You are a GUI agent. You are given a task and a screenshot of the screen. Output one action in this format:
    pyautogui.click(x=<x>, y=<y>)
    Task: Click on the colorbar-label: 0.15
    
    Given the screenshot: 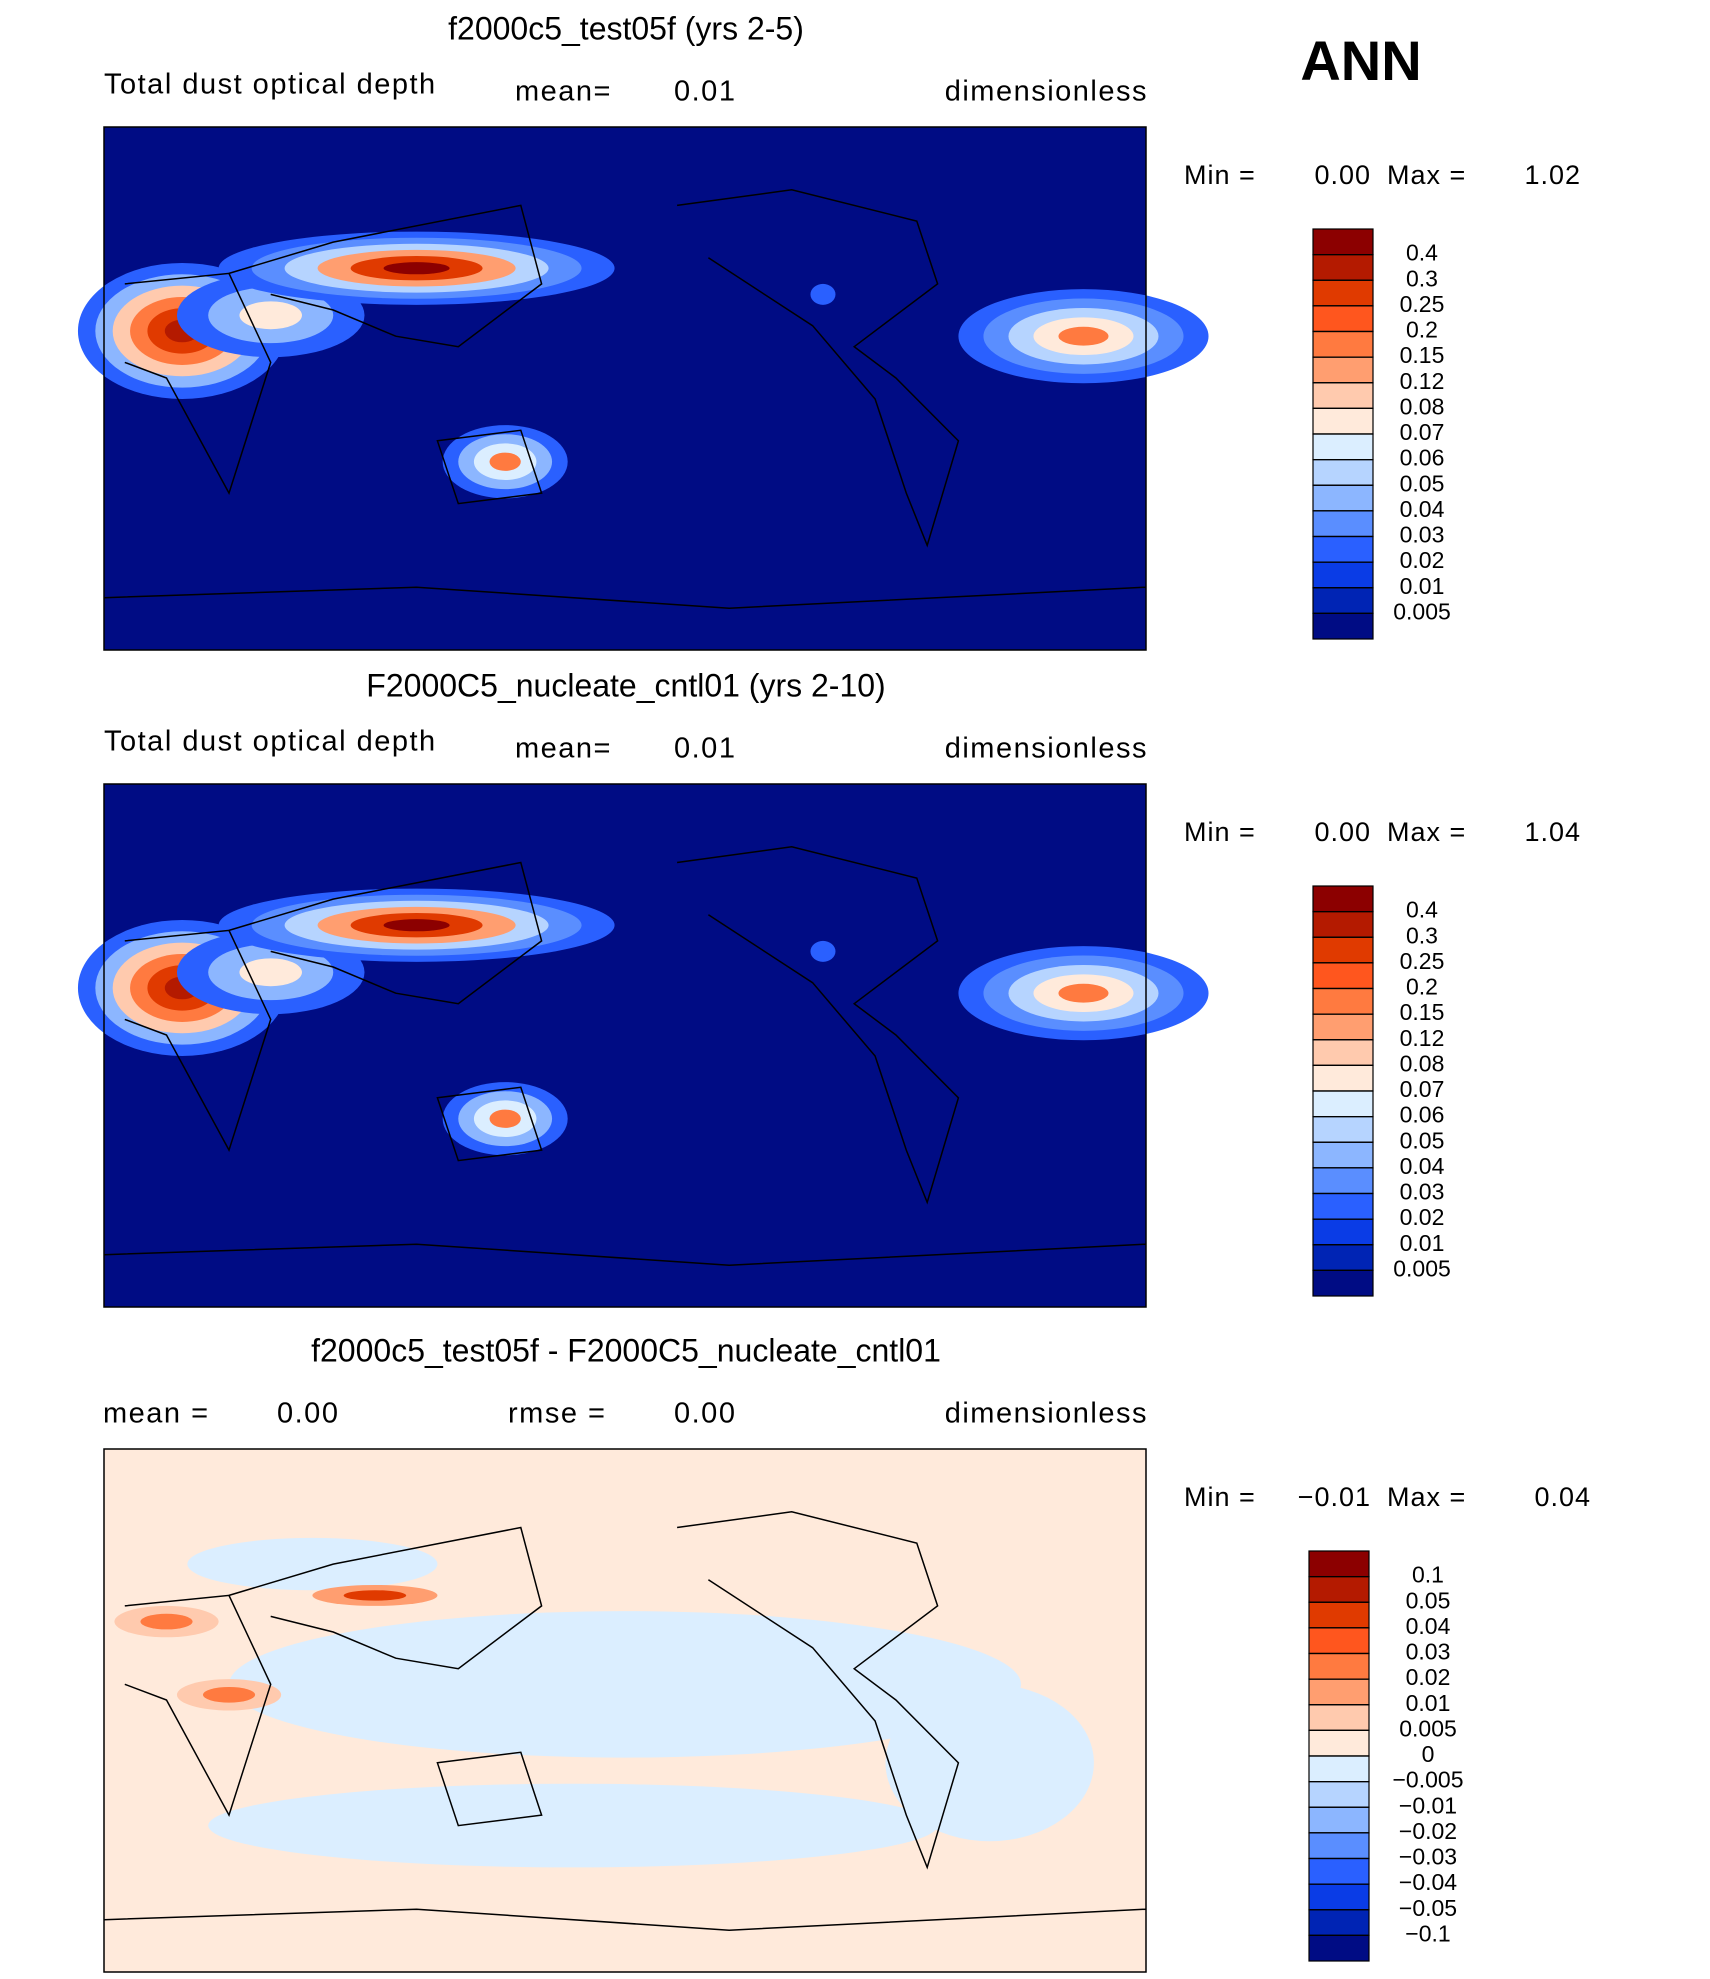 What is the action you would take?
    pyautogui.click(x=1422, y=1012)
    